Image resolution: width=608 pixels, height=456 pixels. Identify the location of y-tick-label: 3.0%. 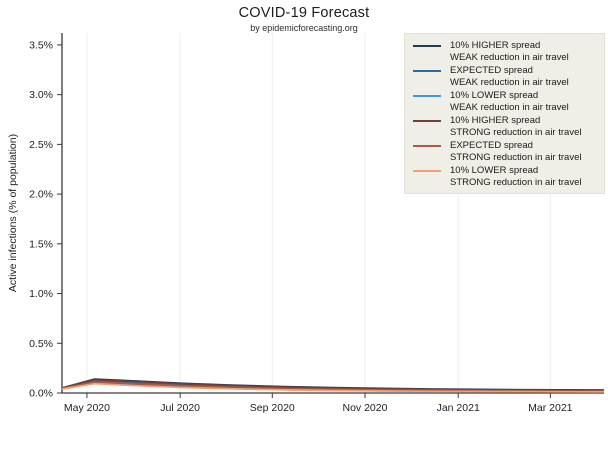
(41, 95).